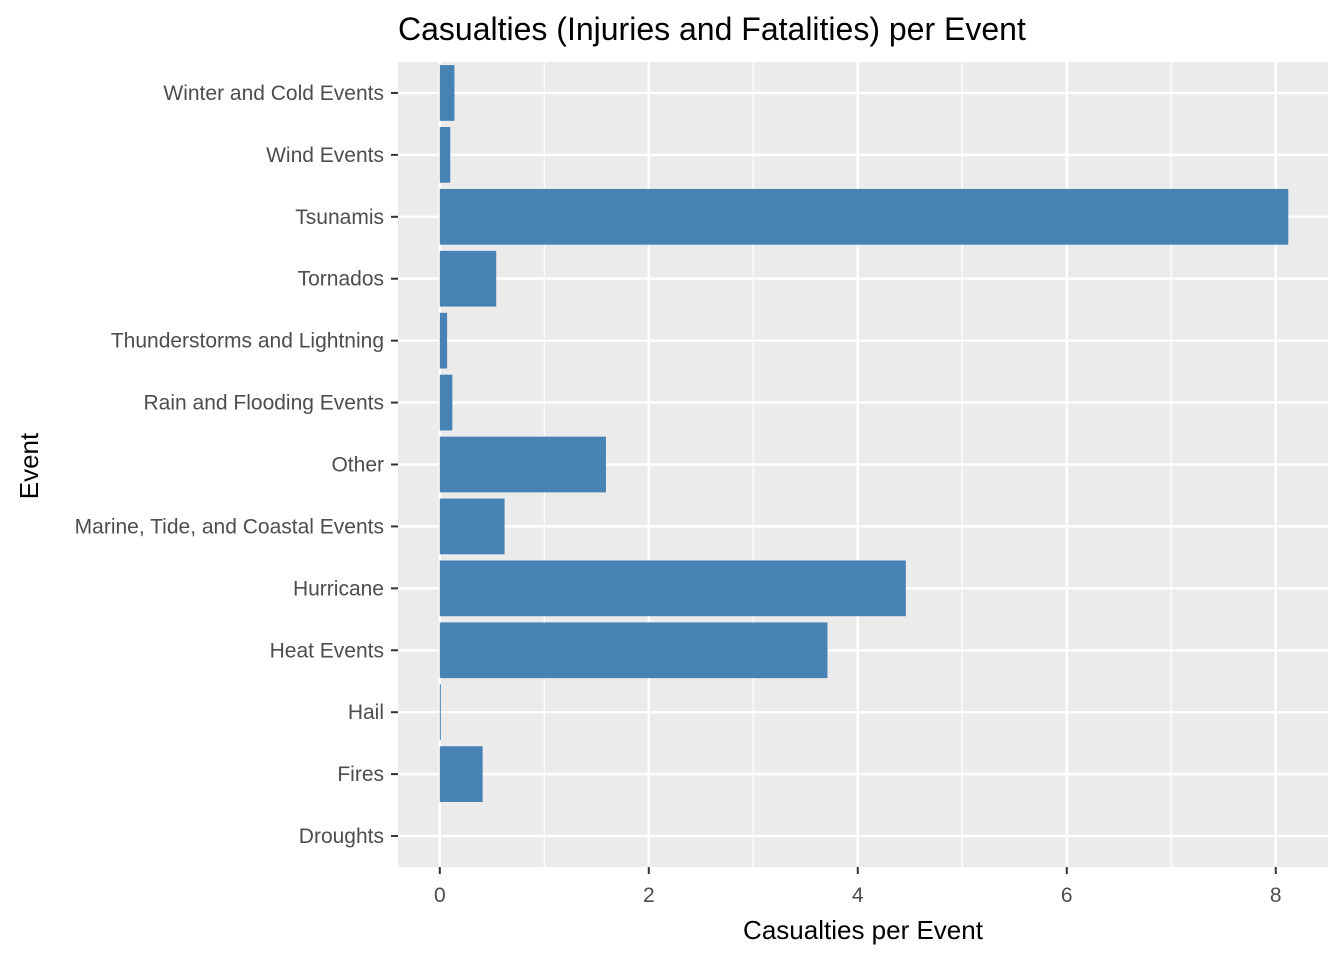  I want to click on bar-fires, so click(461, 774).